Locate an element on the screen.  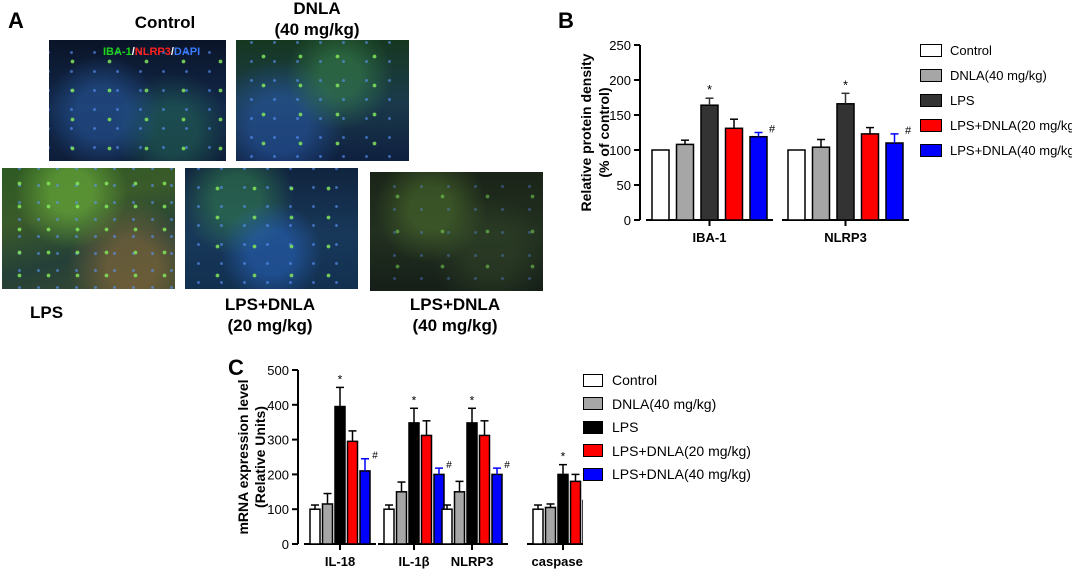
legend-label: LPS is located at coordinates (962, 100).